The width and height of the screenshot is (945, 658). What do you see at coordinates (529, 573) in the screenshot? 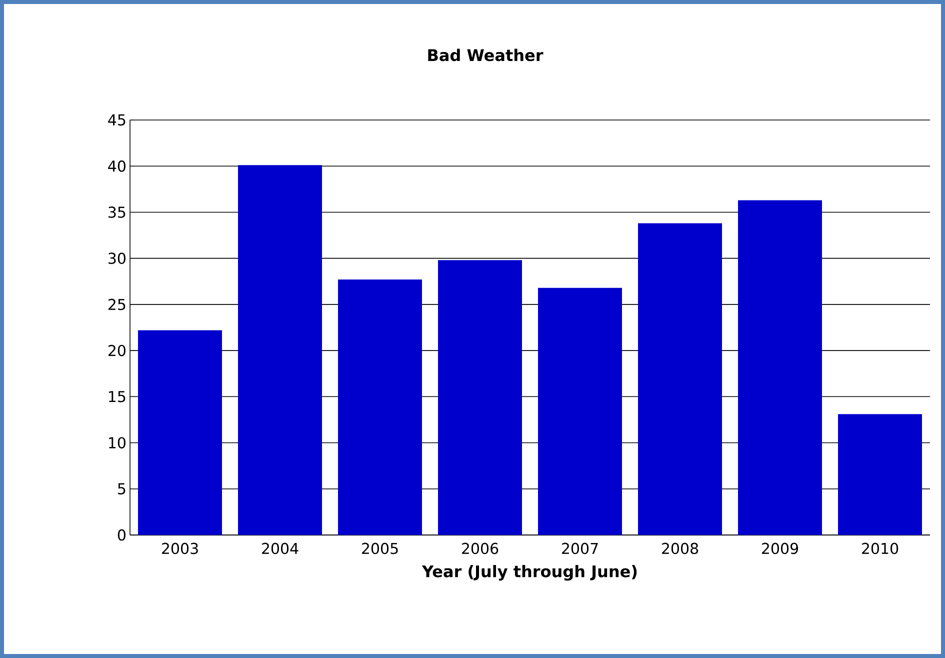
I see `x-axis-title: Year (July through June)` at bounding box center [529, 573].